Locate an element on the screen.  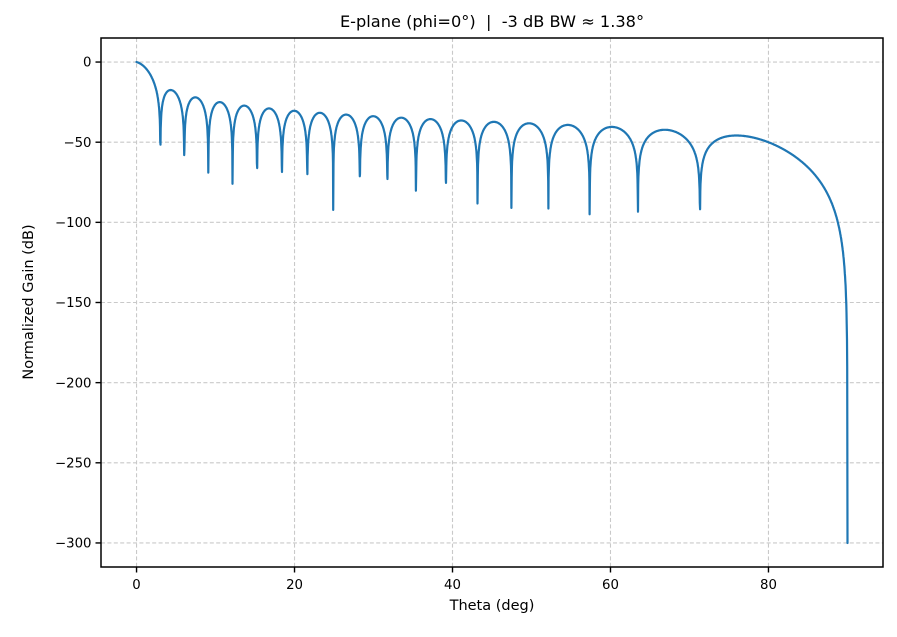
y-tick-label: −150 is located at coordinates (73, 303).